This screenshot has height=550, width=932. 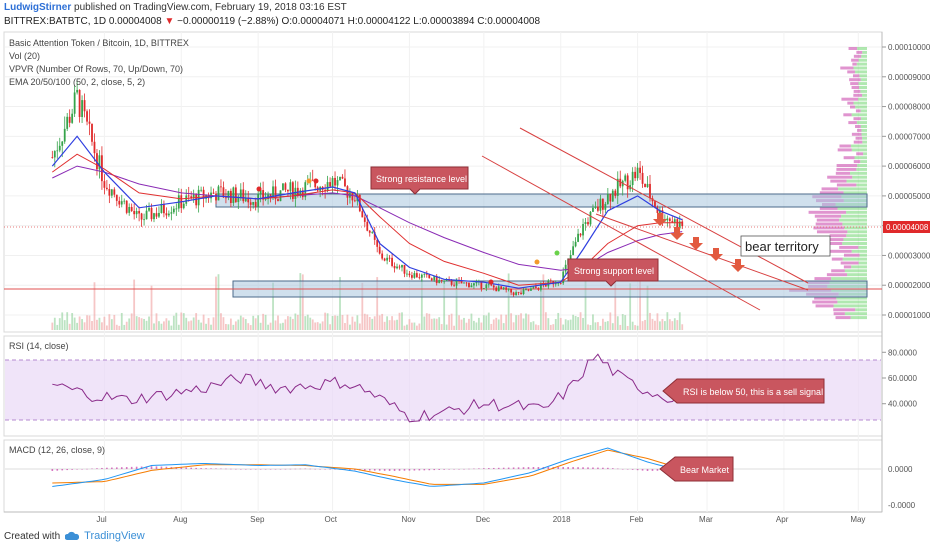 What do you see at coordinates (257, 519) in the screenshot?
I see `time-tick-label: Sep` at bounding box center [257, 519].